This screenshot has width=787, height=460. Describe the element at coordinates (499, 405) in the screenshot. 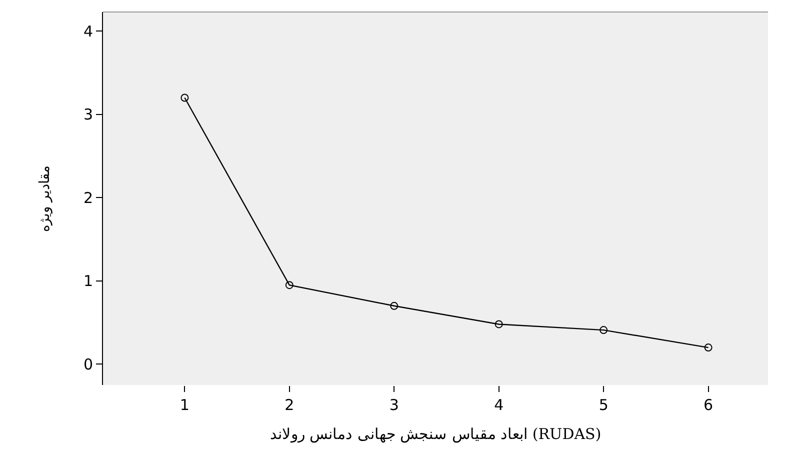

I see `x-tick-label: 4` at that location.